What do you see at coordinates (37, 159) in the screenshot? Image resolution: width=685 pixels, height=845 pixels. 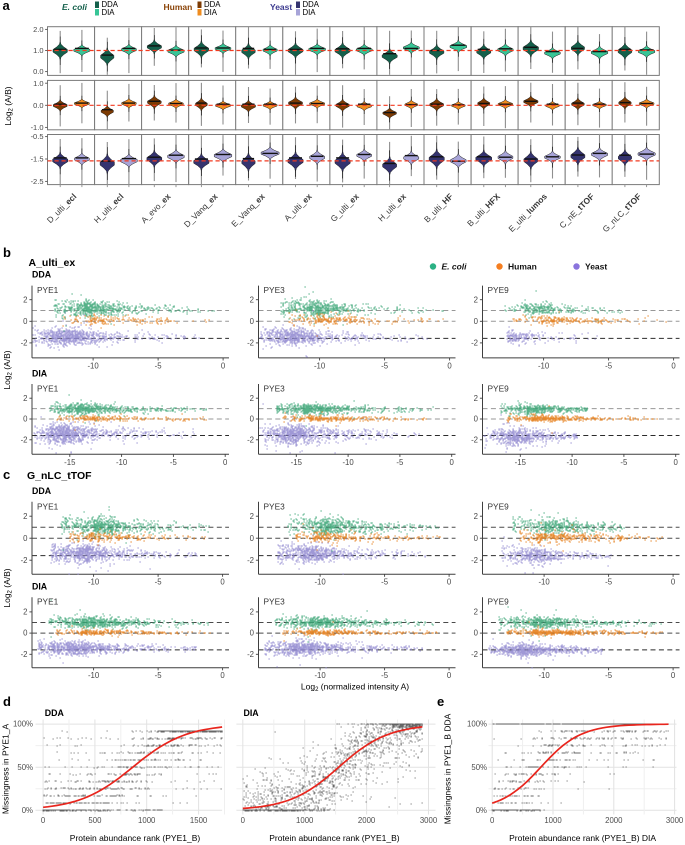 I see `svg-text: -1.5` at bounding box center [37, 159].